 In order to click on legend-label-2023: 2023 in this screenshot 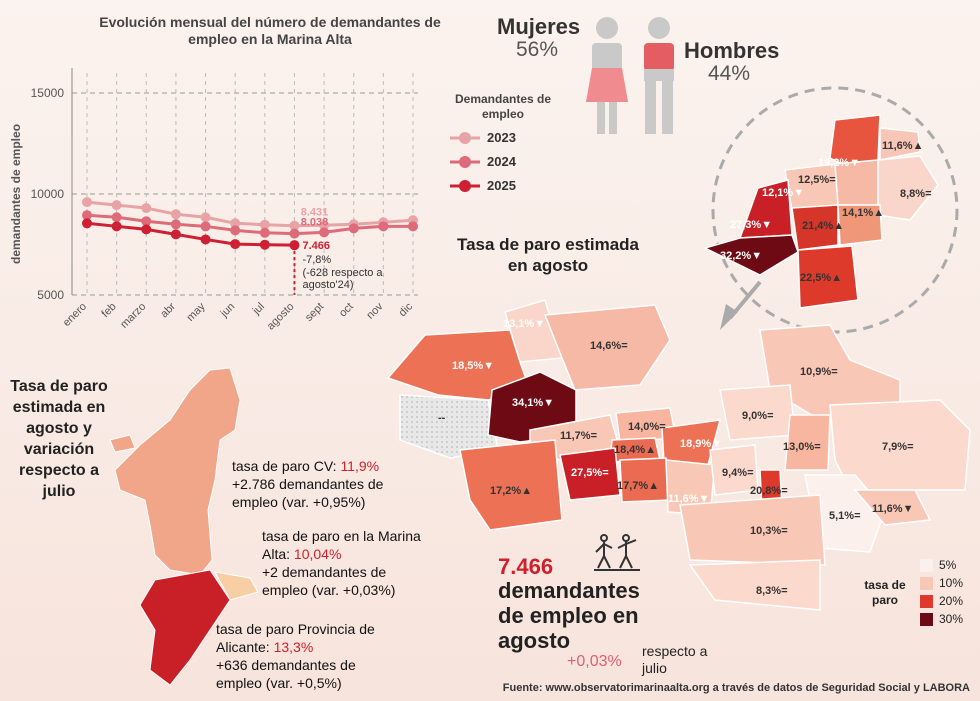, I will do `click(501, 137)`.